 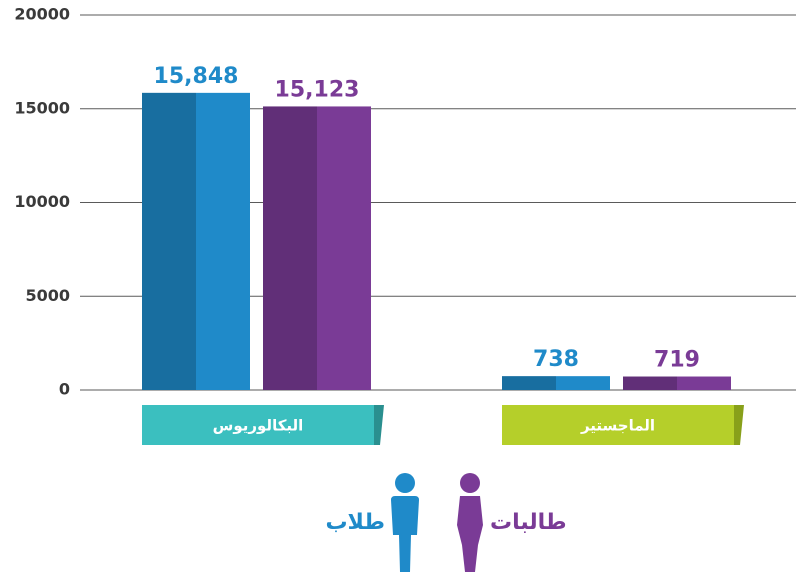 I want to click on legend-label: طالبات, so click(x=528, y=522).